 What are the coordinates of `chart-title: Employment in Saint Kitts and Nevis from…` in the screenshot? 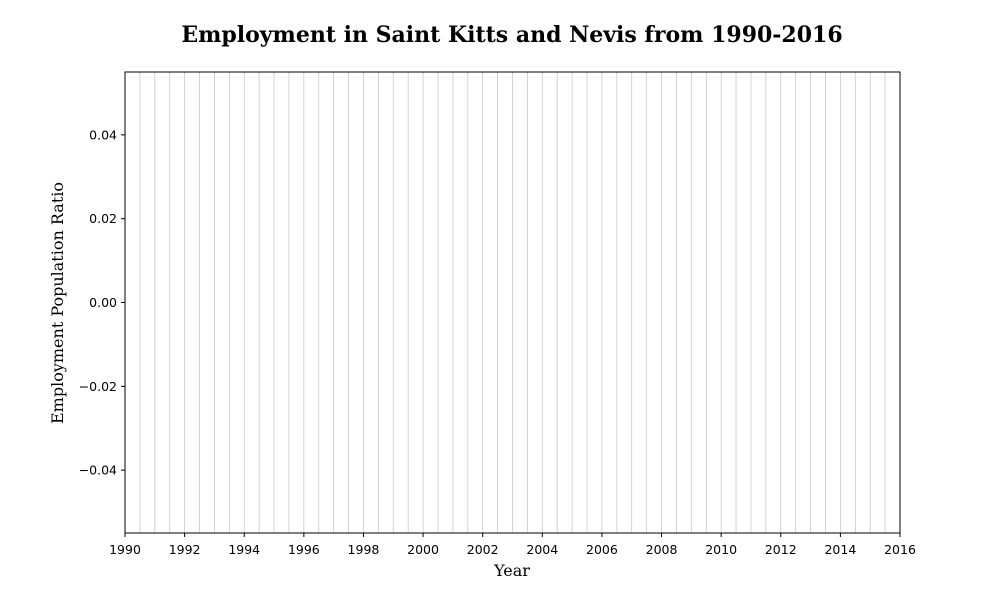 It's located at (512, 35).